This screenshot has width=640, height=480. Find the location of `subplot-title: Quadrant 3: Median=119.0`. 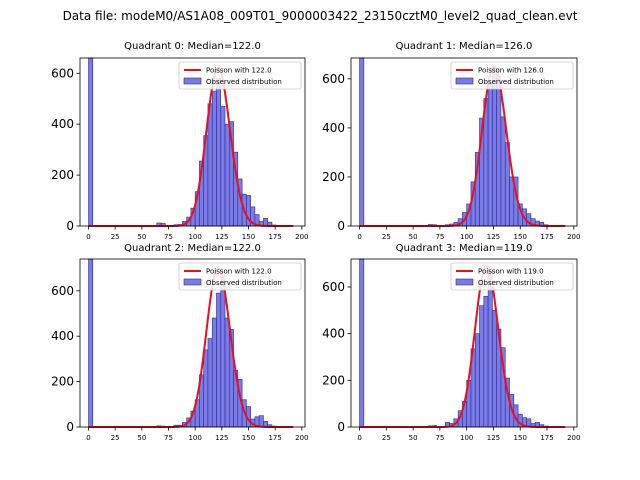

subplot-title: Quadrant 3: Median=119.0 is located at coordinates (464, 248).